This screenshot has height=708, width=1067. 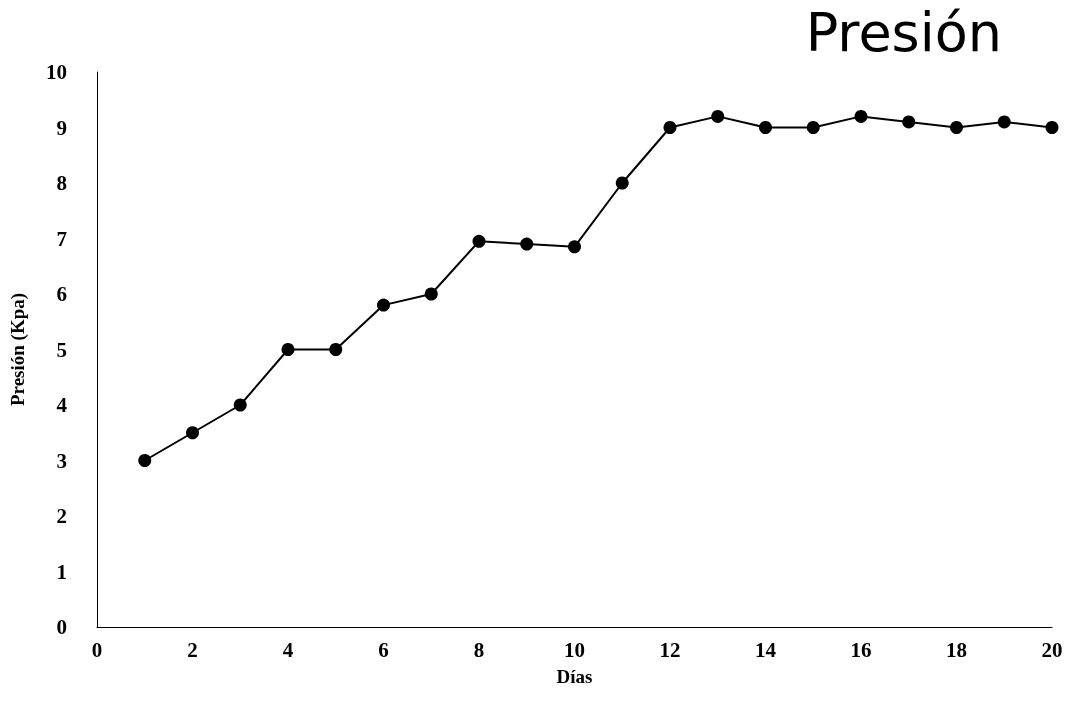 What do you see at coordinates (574, 676) in the screenshot?
I see `x-axis-title: Días` at bounding box center [574, 676].